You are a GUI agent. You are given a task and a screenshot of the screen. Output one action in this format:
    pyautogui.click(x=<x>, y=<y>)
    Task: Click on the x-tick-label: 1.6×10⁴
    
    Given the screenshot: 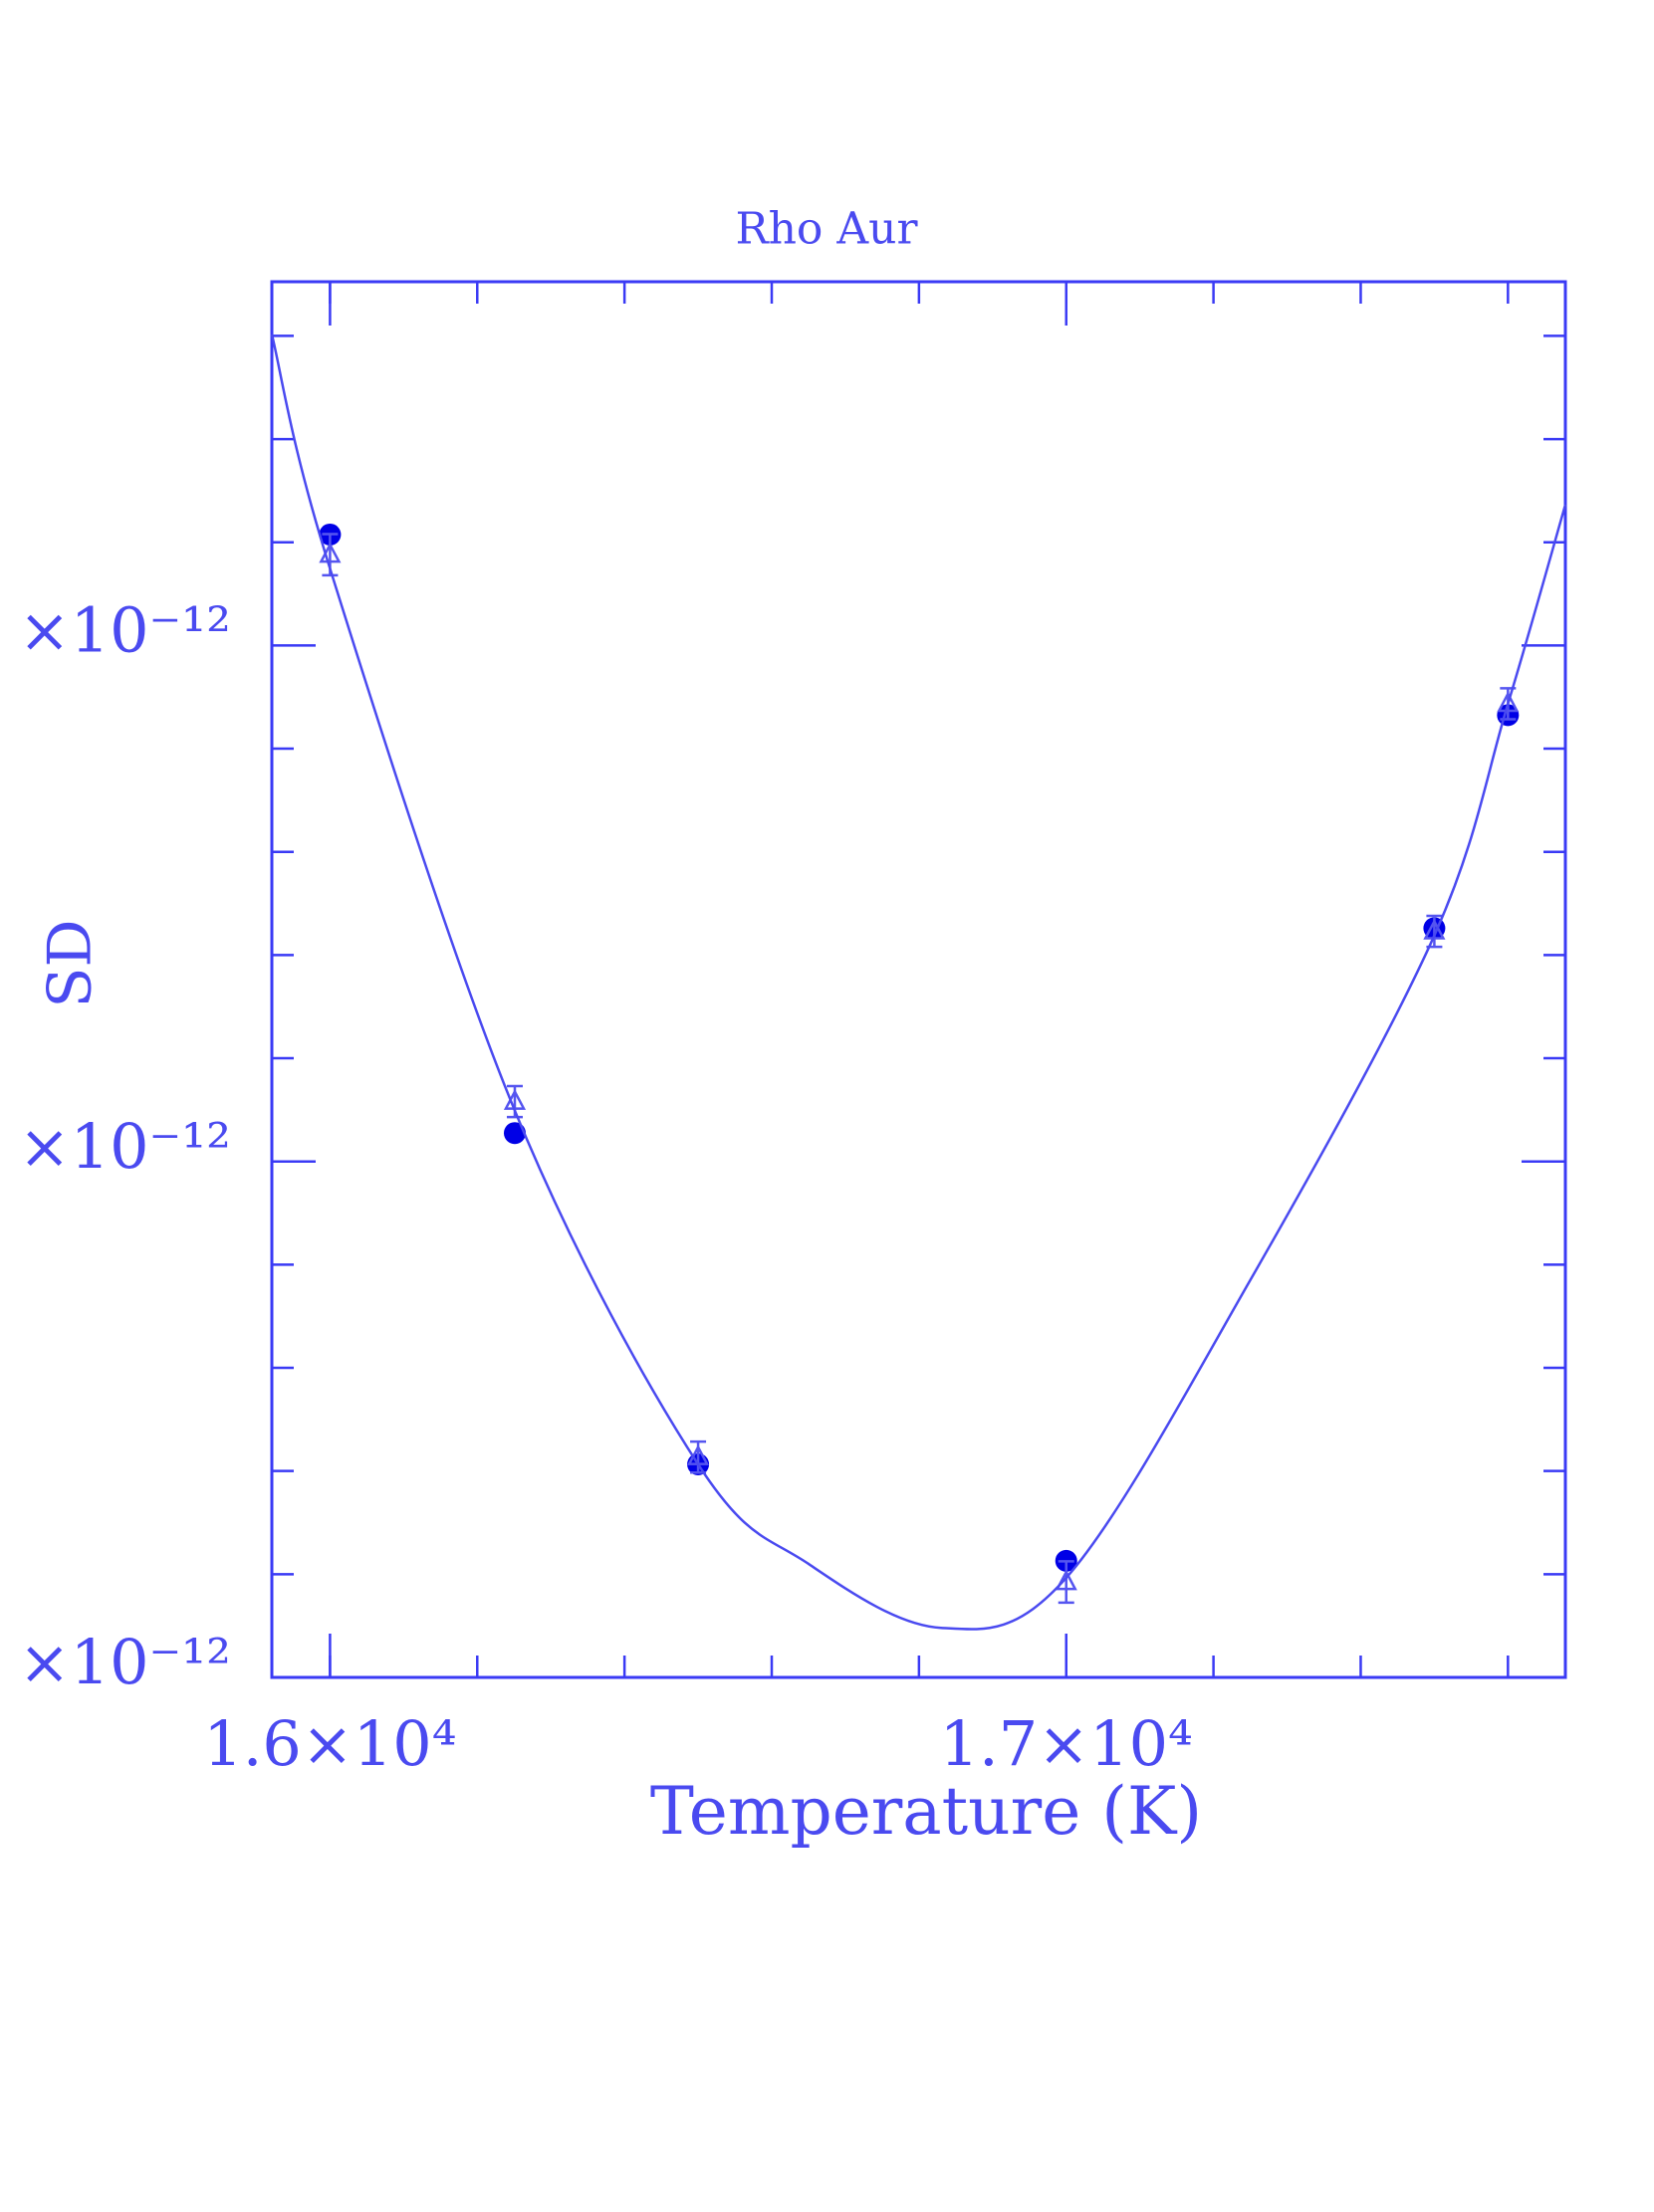 What is the action you would take?
    pyautogui.click(x=329, y=1743)
    